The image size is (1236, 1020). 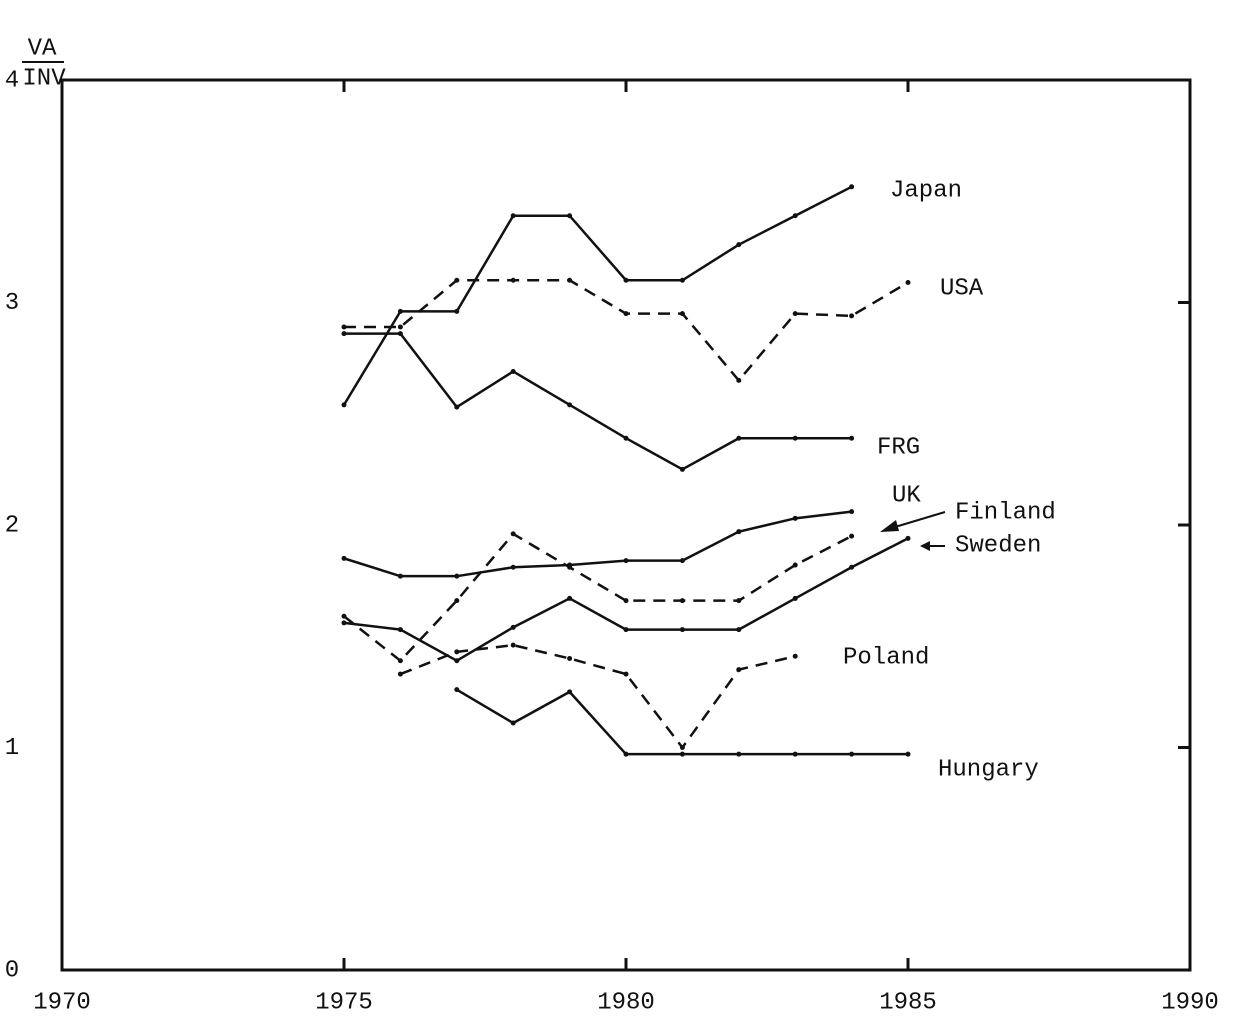 What do you see at coordinates (12, 970) in the screenshot?
I see `y-tick-label: 0` at bounding box center [12, 970].